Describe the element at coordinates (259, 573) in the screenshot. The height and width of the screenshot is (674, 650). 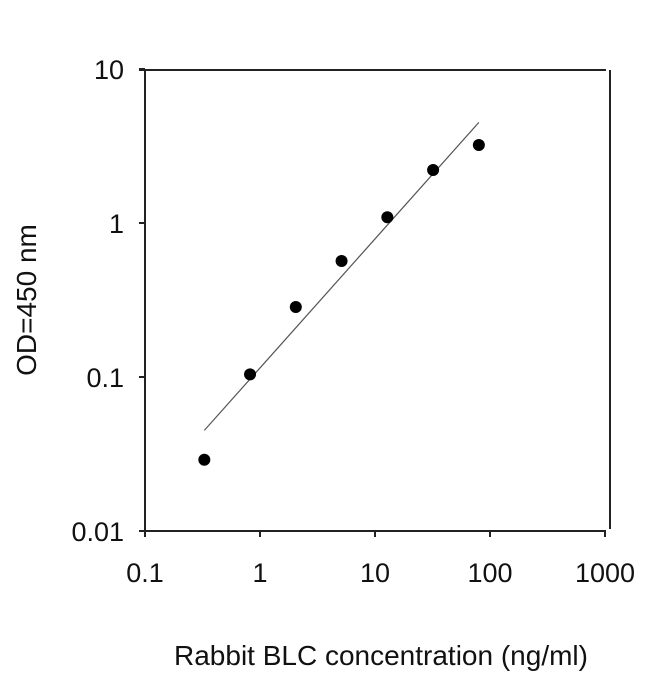
I see `x-tick-label: 1` at that location.